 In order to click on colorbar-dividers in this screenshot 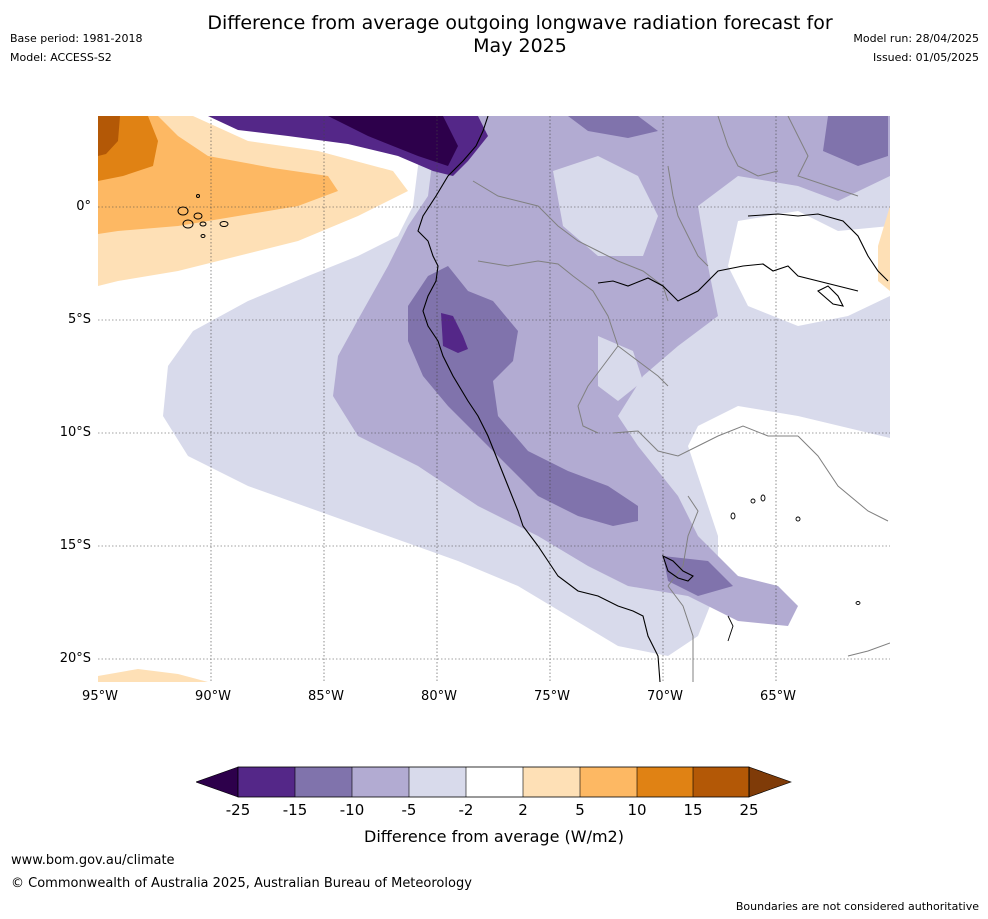, I will do `click(494, 782)`.